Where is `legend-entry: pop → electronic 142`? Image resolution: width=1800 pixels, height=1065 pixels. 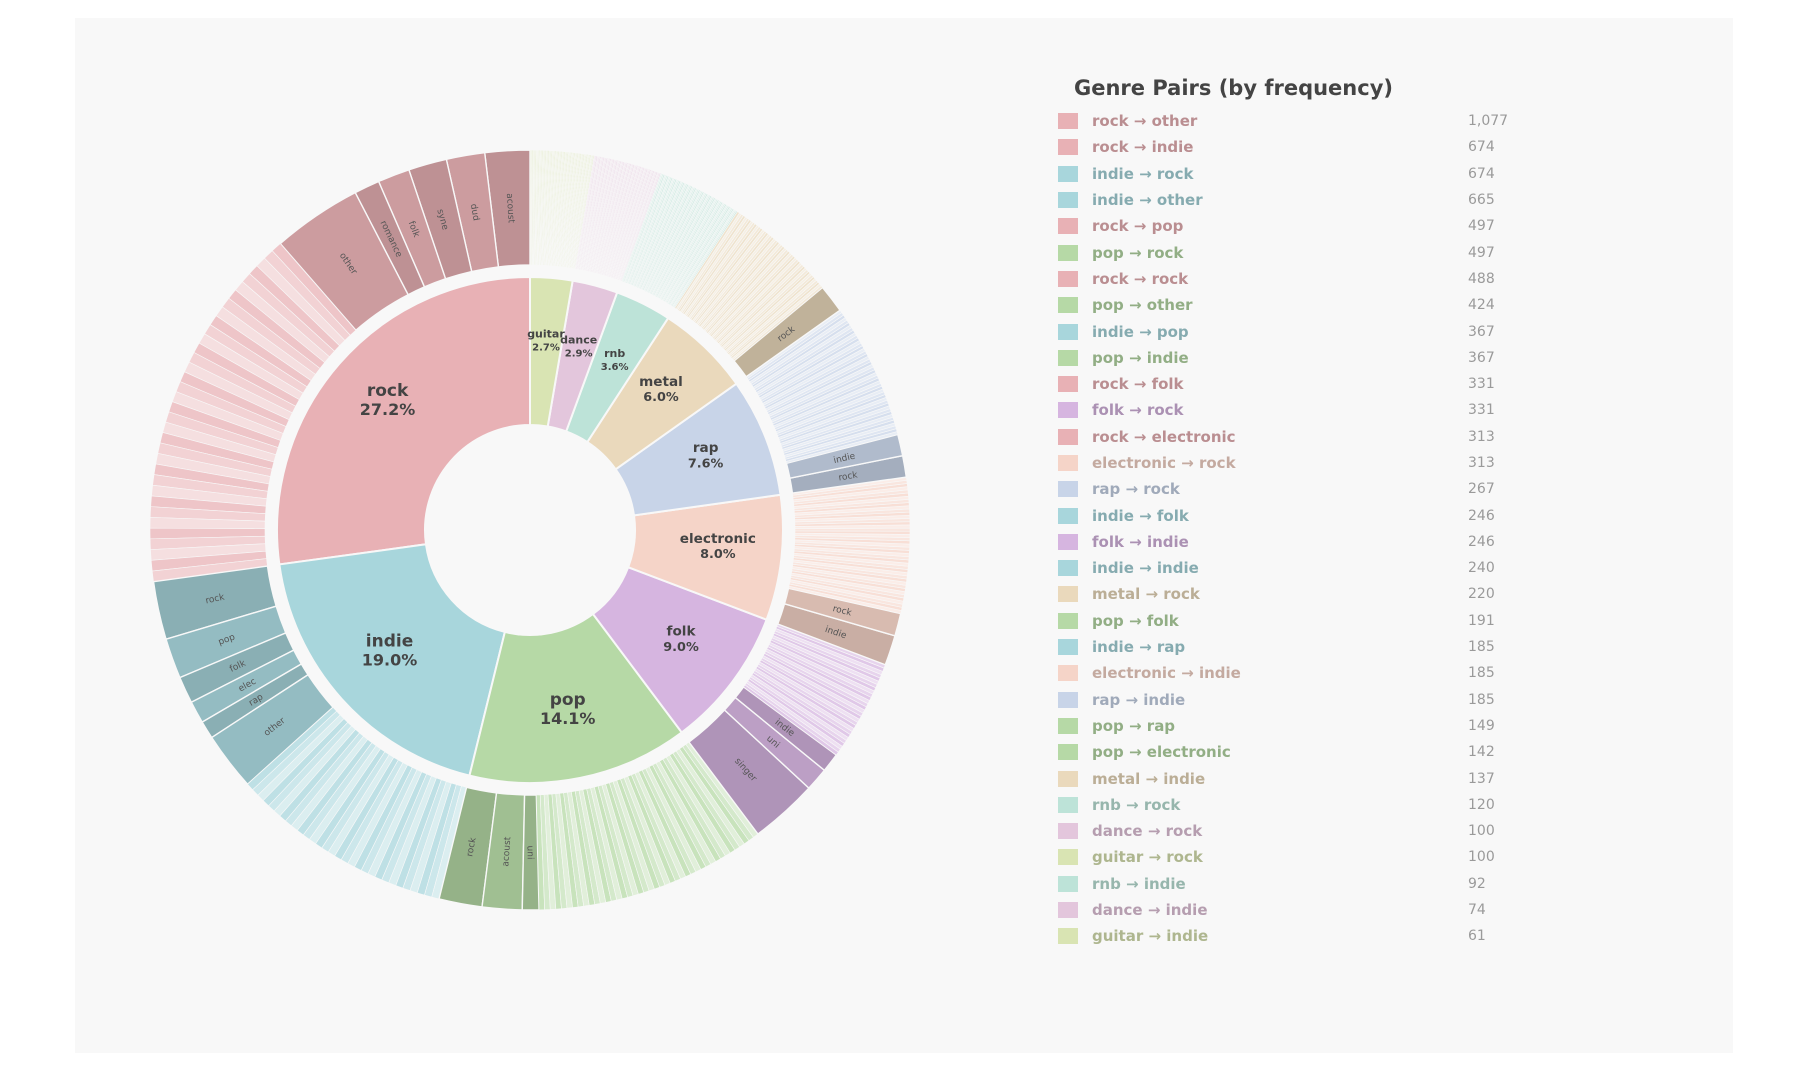 legend-entry: pop → electronic 142 is located at coordinates (1293, 752).